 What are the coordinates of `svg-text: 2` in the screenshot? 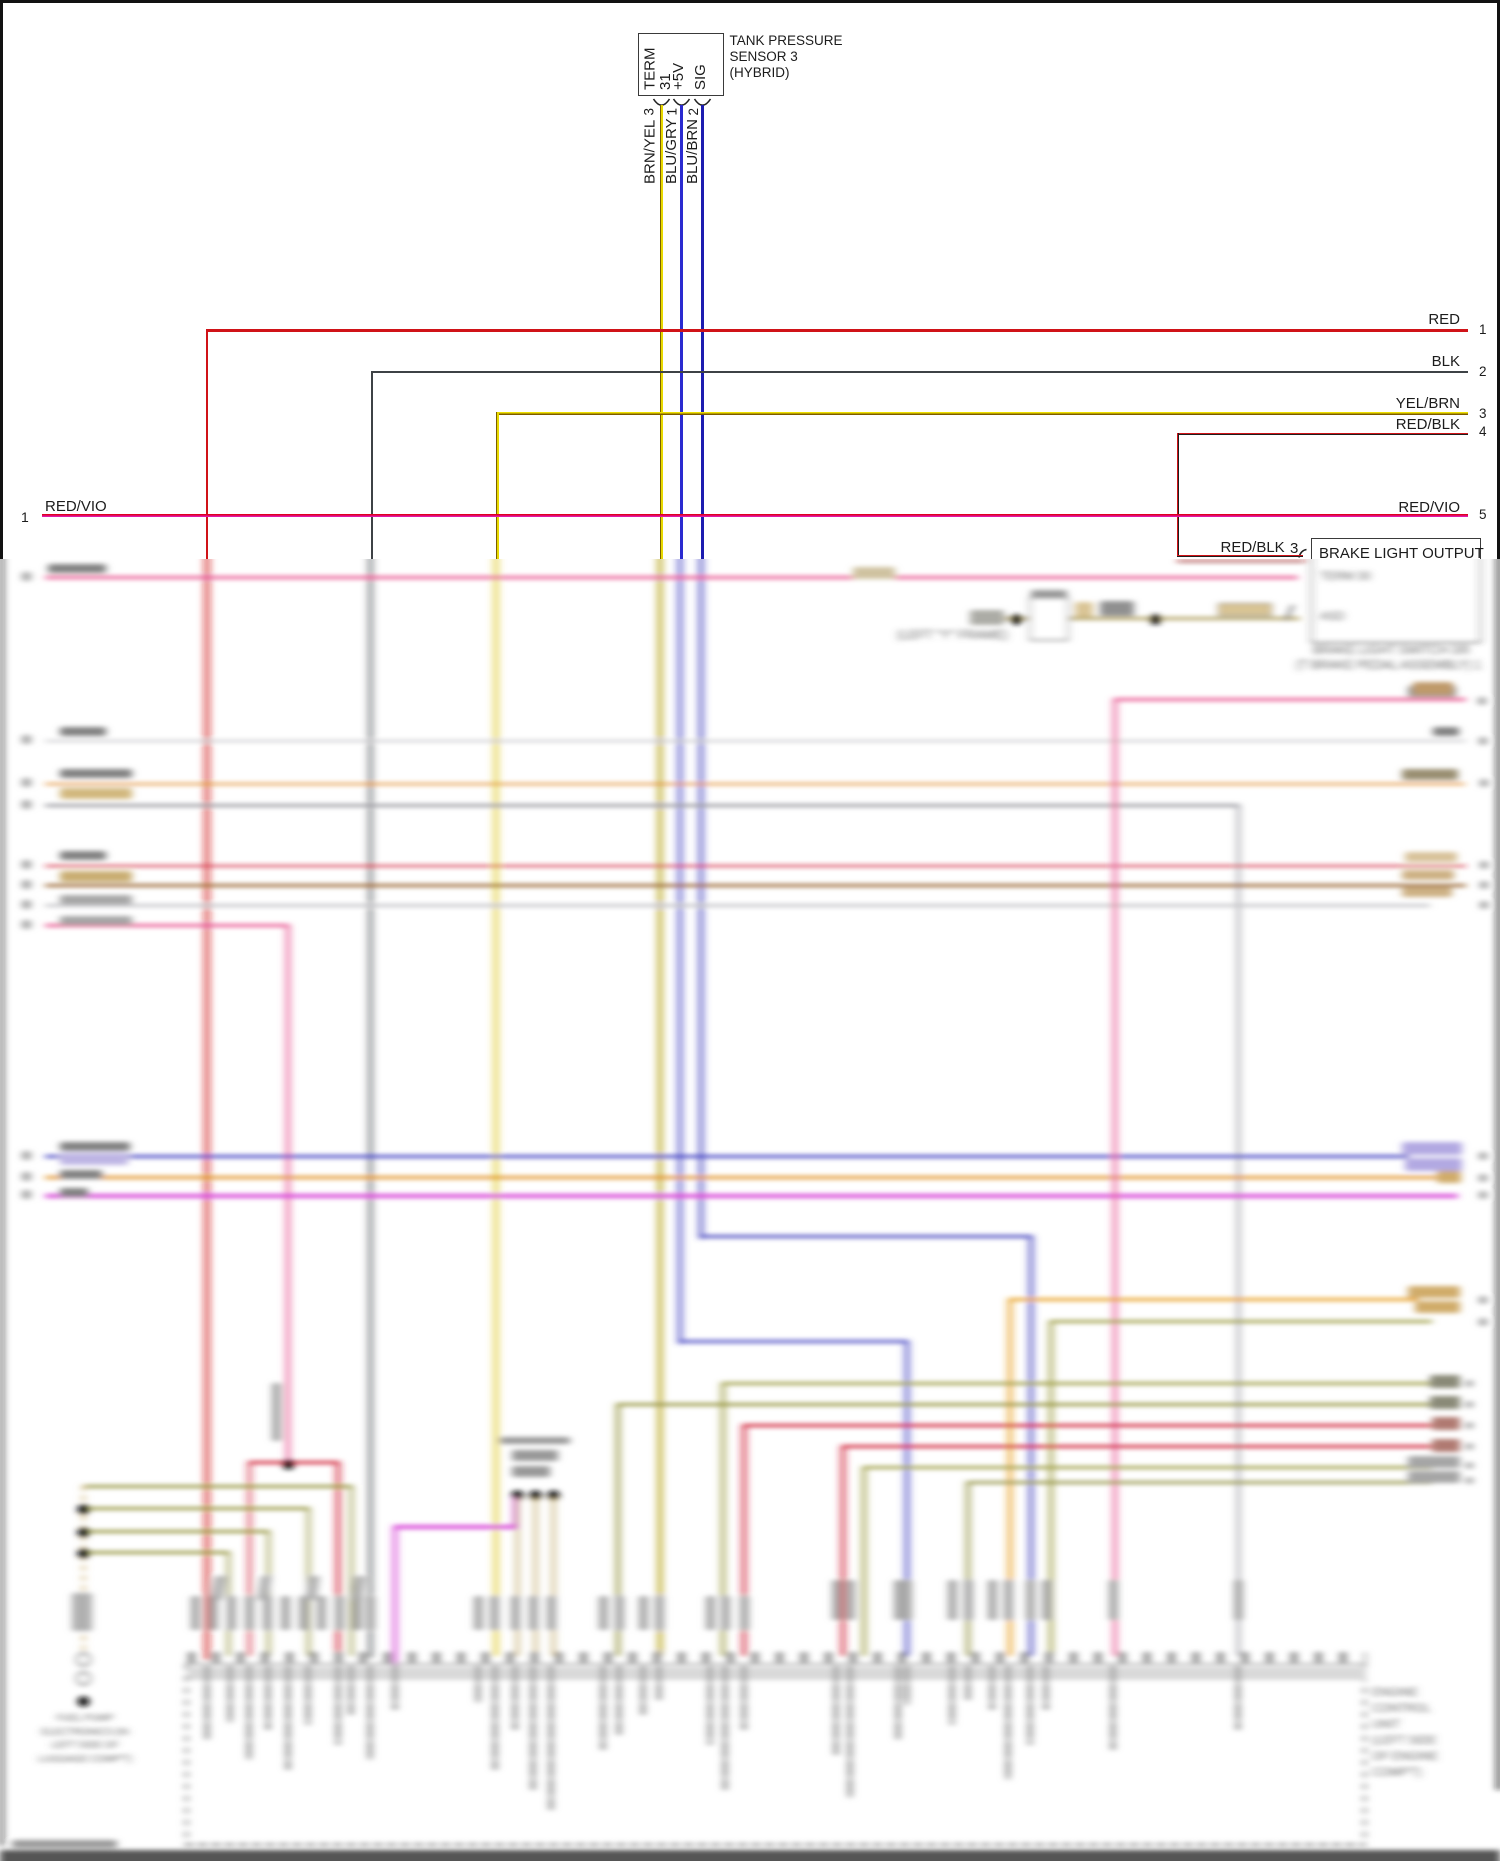 It's located at (693, 112).